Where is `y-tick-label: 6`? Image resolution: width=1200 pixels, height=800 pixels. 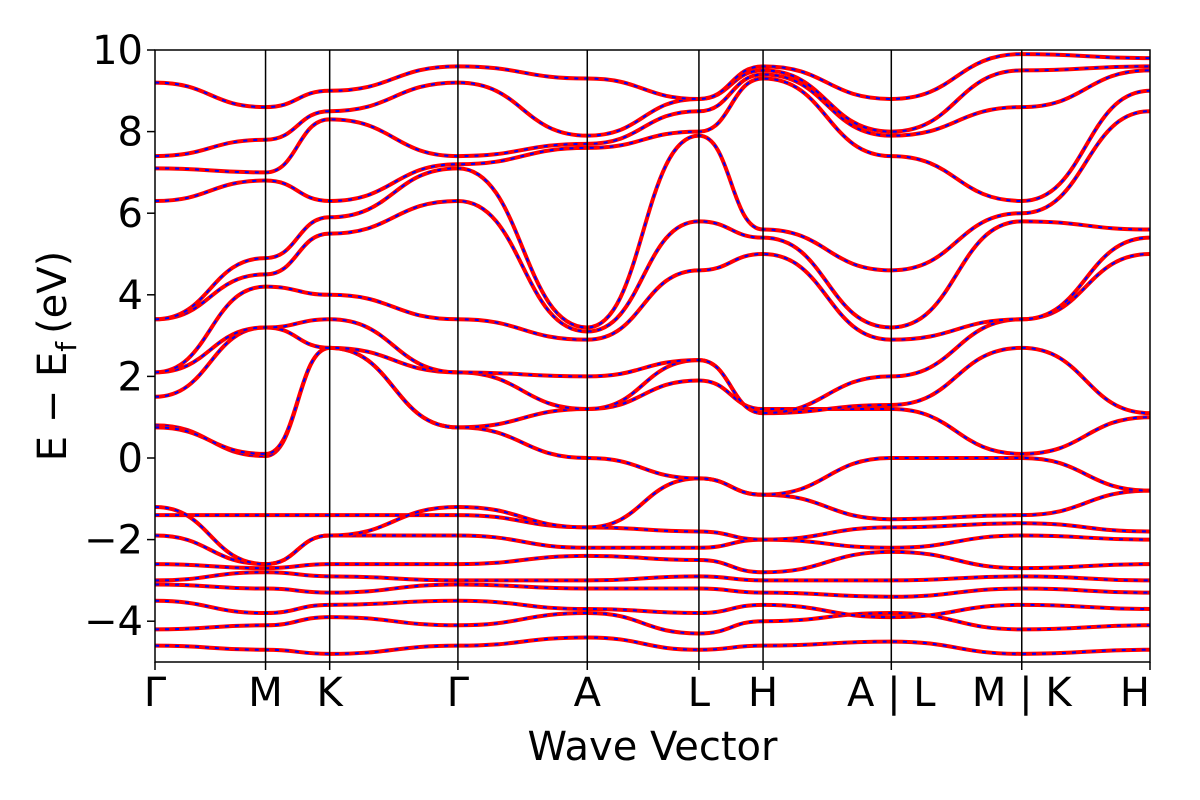
y-tick-label: 6 is located at coordinates (130, 214).